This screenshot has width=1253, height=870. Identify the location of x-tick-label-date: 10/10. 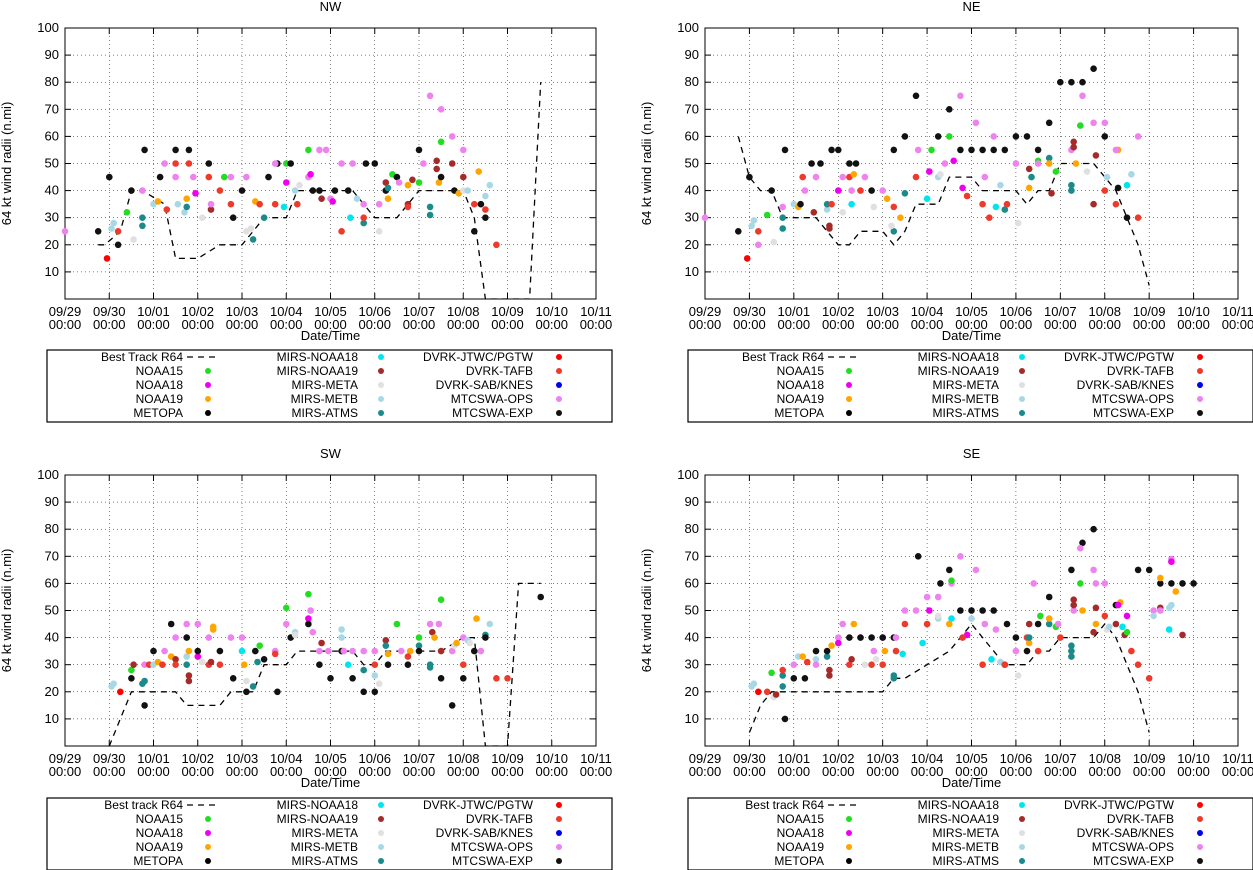
(551, 311).